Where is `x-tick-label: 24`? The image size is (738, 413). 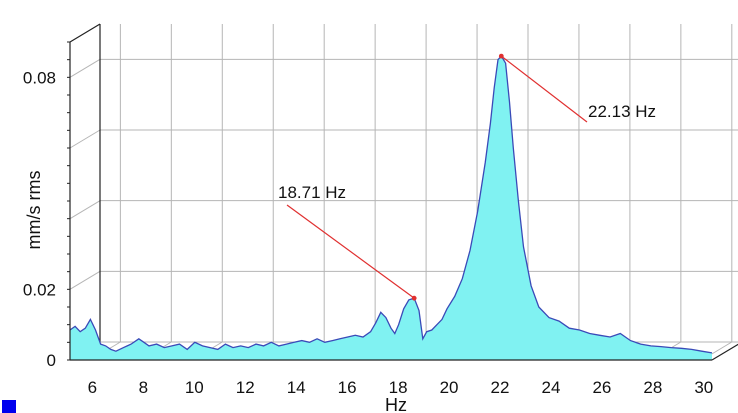
x-tick-label: 24 is located at coordinates (550, 387).